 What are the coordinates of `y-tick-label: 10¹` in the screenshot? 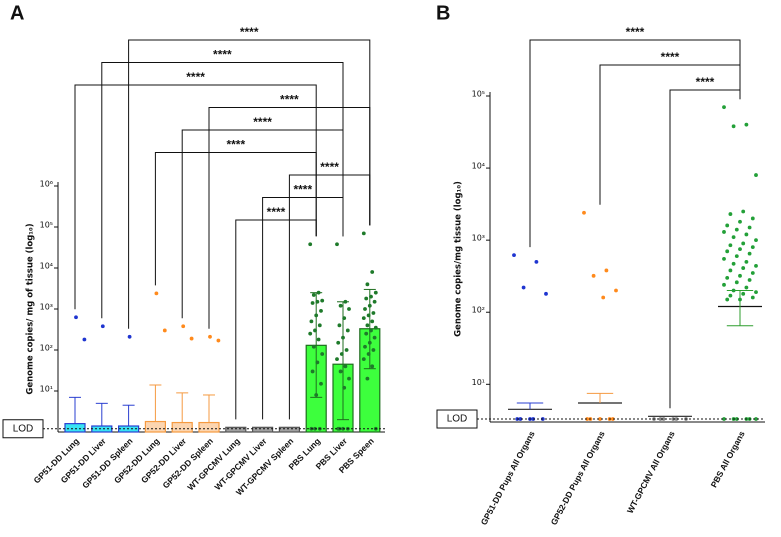 It's located at (46, 389).